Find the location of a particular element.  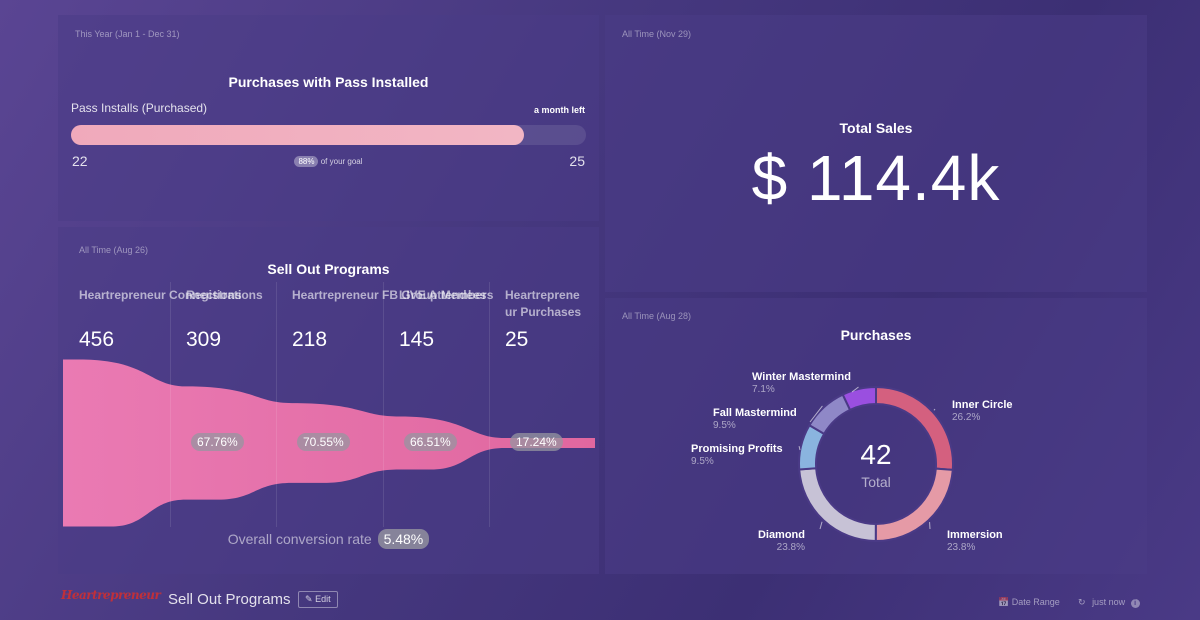

donut-slice-label: Inner Circle is located at coordinates (982, 405).